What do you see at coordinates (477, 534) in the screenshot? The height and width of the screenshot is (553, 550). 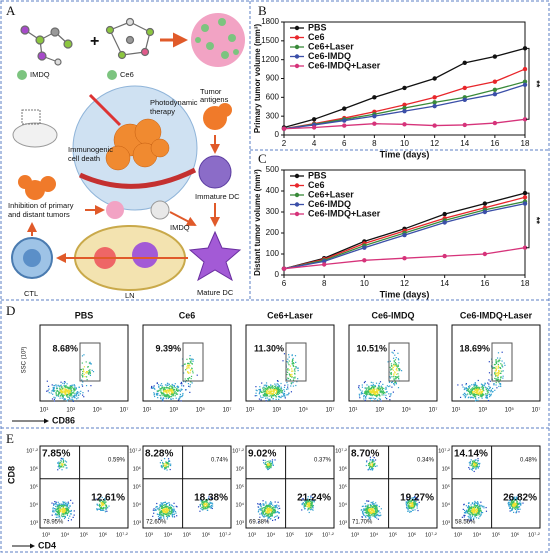 I see `x-tick-label: 10⁴` at bounding box center [477, 534].